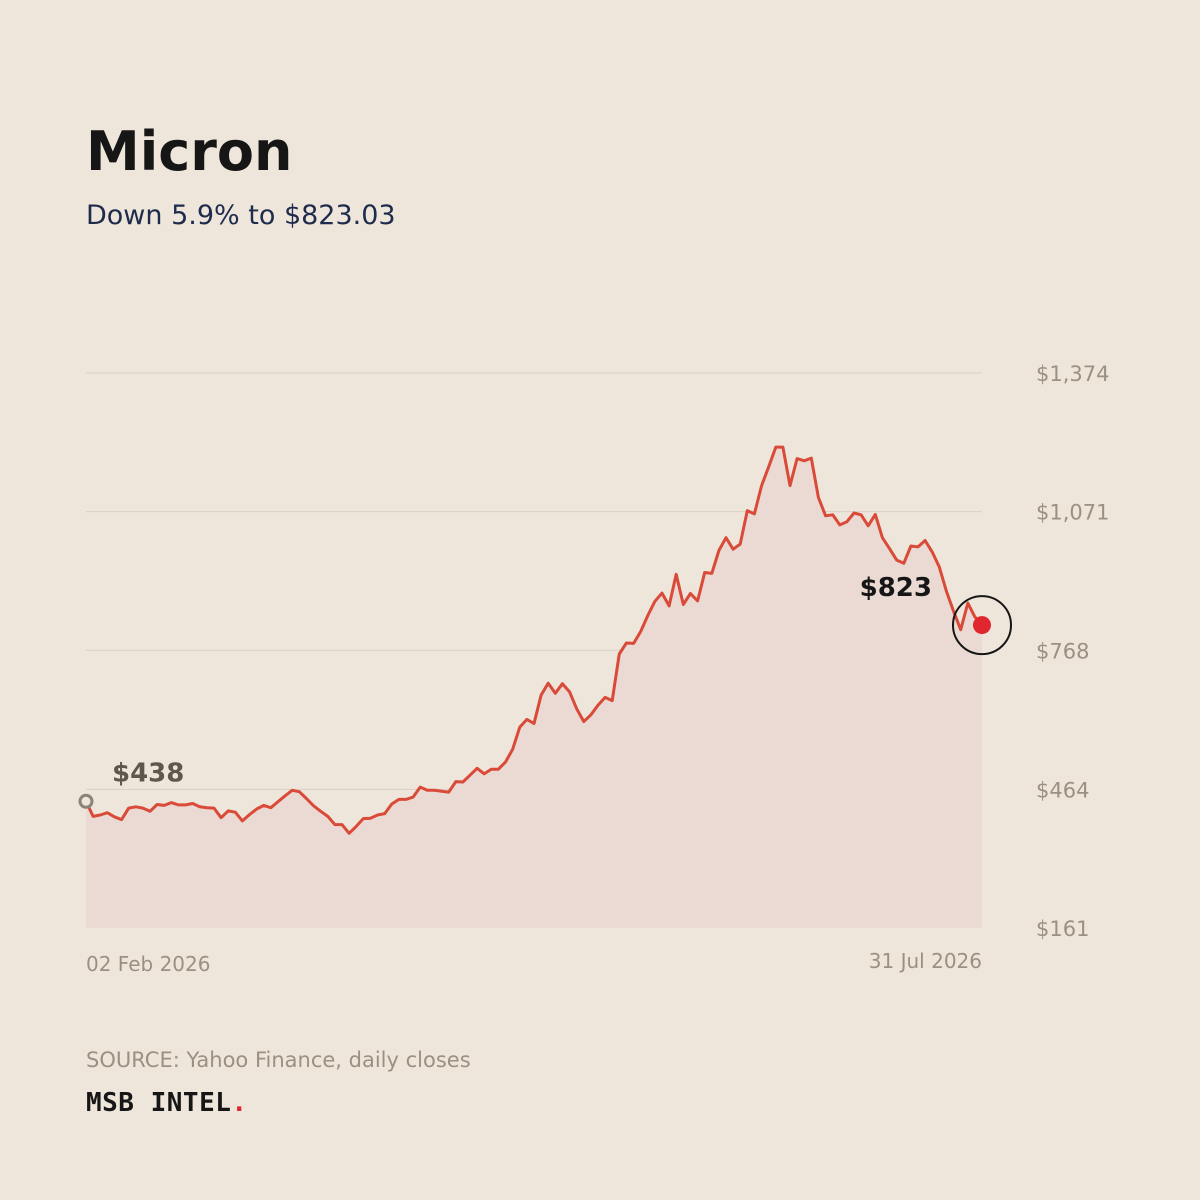 The image size is (1200, 1200). What do you see at coordinates (189, 151) in the screenshot?
I see `chart-title: Micron` at bounding box center [189, 151].